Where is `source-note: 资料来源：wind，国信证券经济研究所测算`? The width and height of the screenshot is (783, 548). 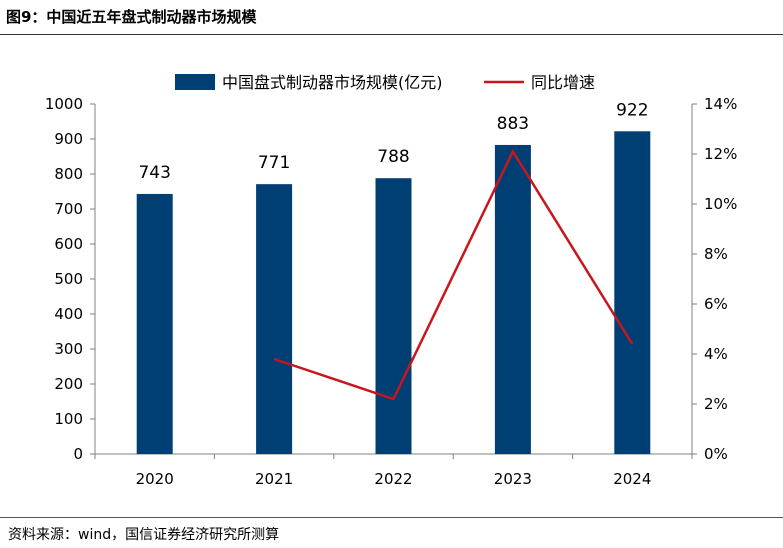
source-note: 资料来源：wind，国信证券经济研究所测算 is located at coordinates (144, 535).